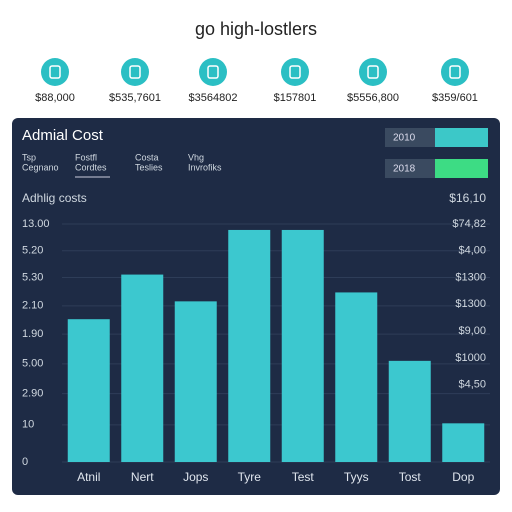  I want to click on page-title: go high-lostlers, so click(256, 29).